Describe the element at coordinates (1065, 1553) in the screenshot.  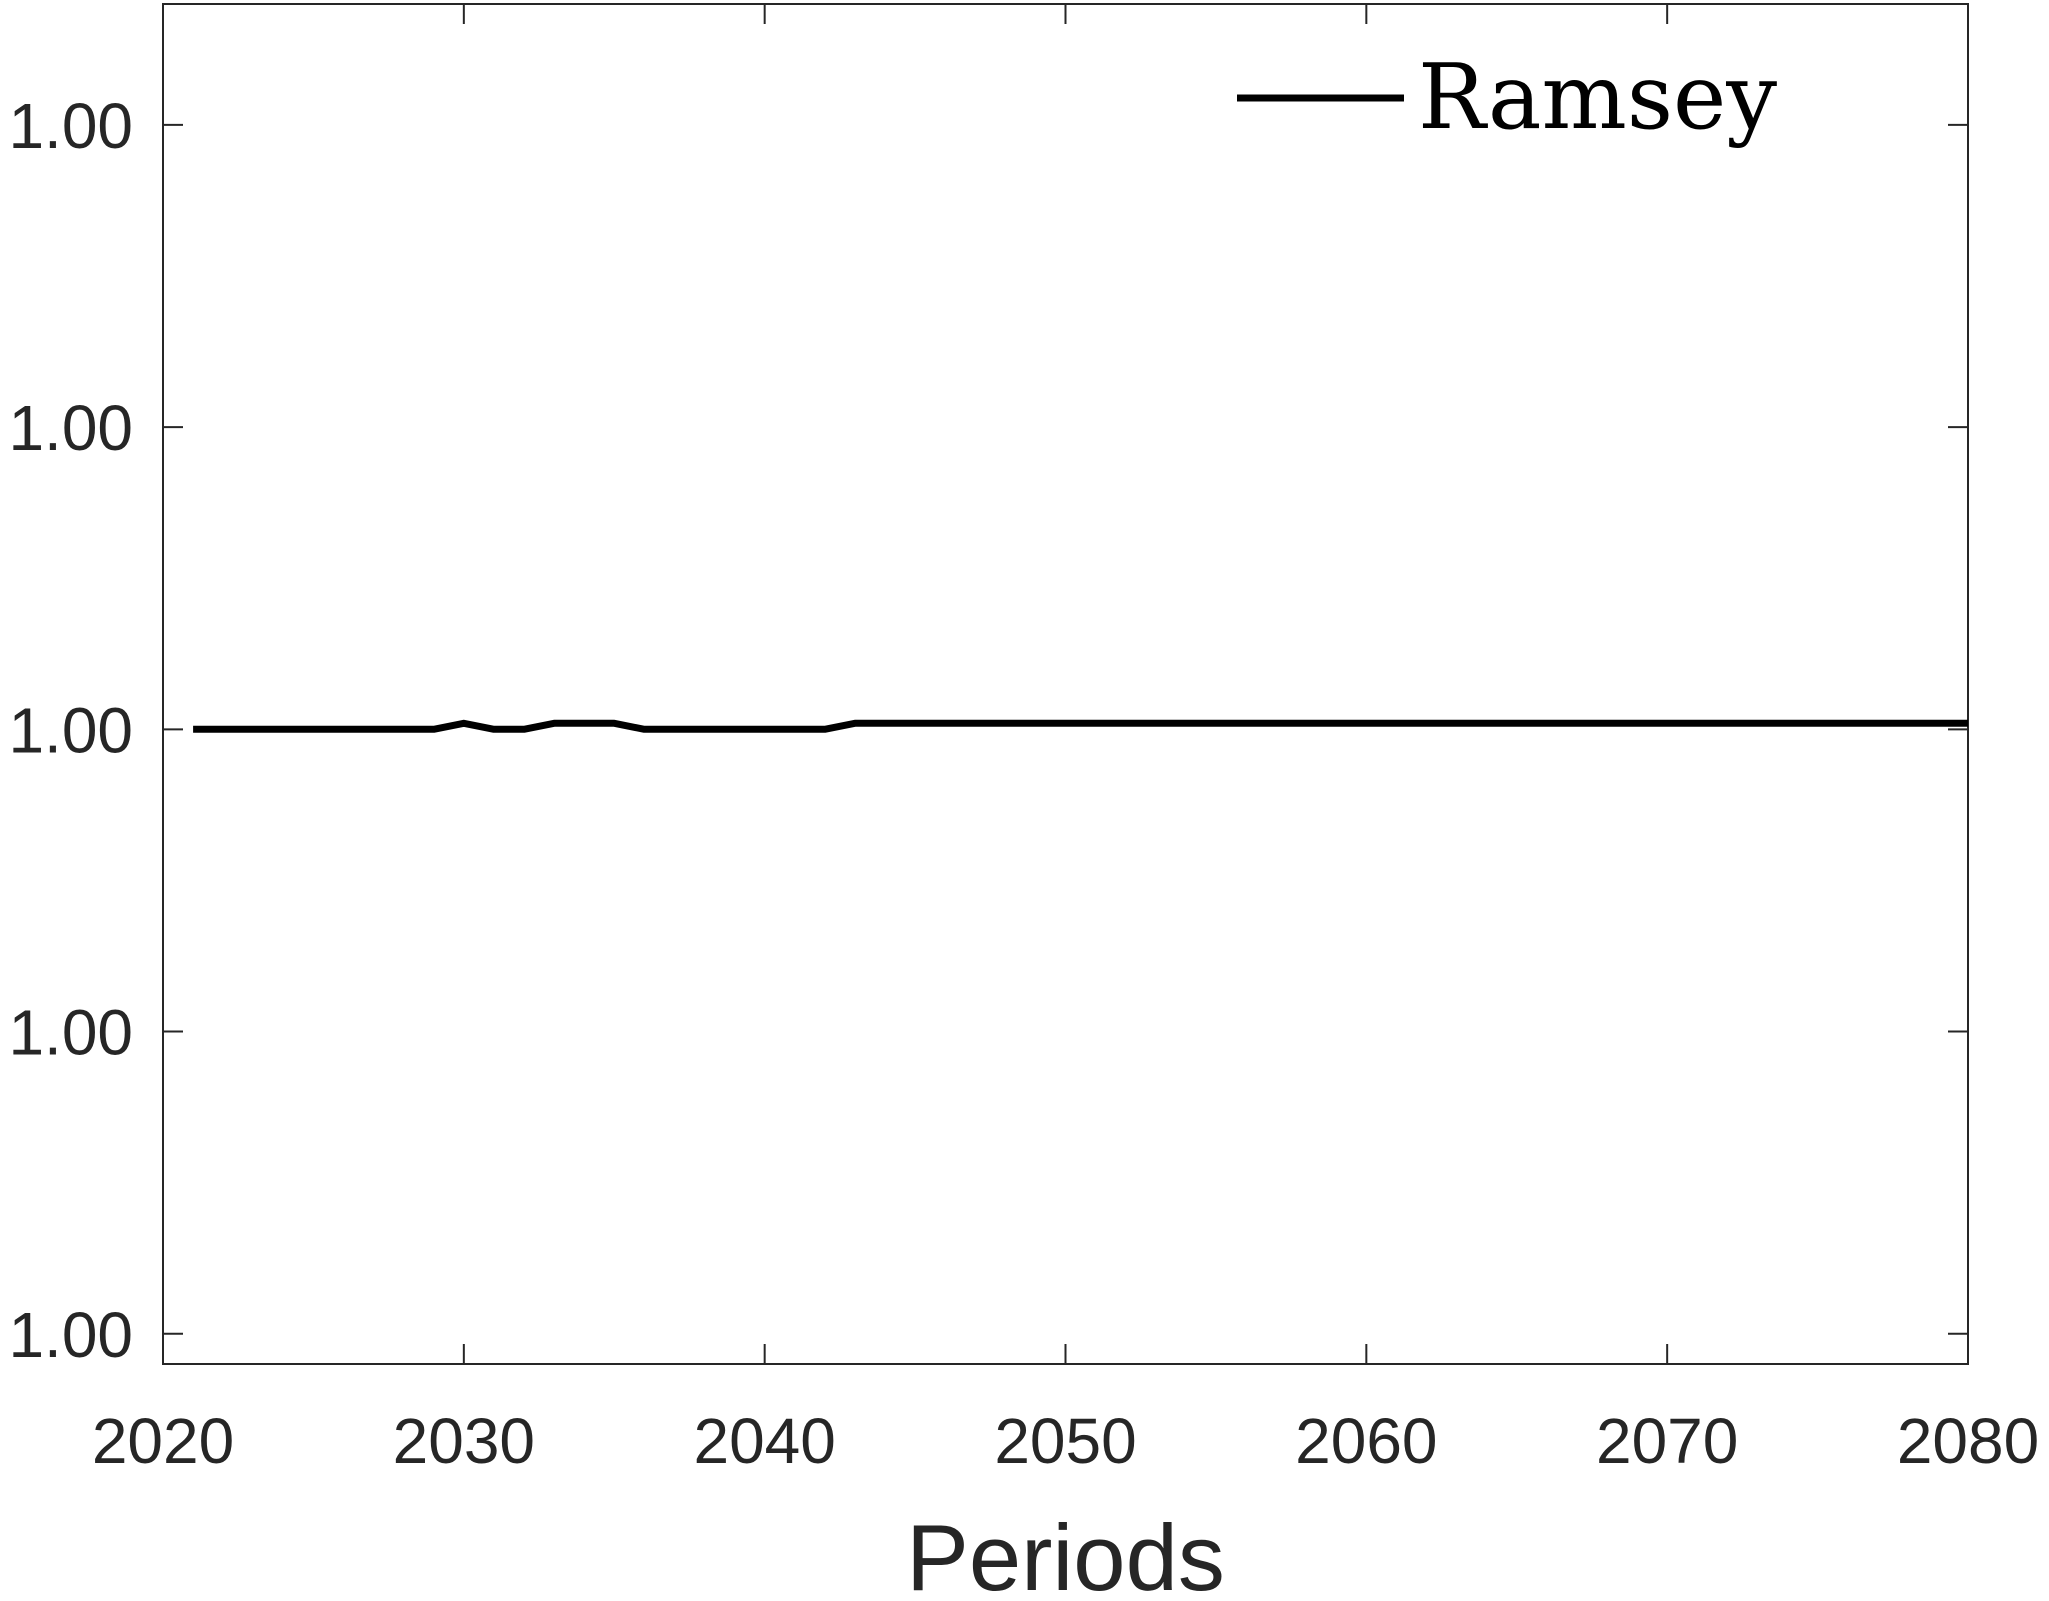
I see `x-axis-title: Periods` at that location.